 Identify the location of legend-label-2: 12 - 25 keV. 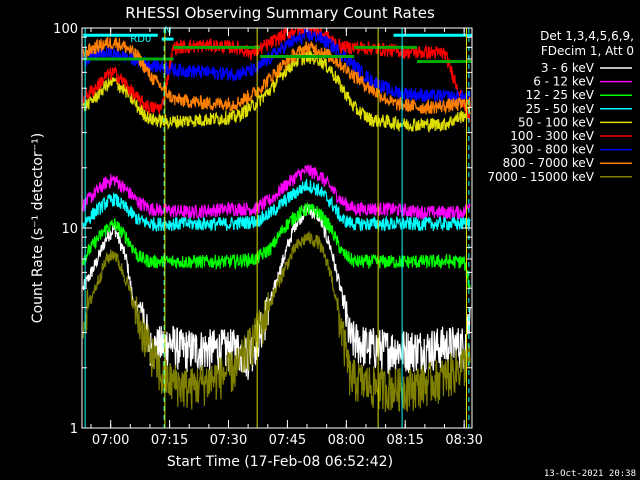
(560, 95).